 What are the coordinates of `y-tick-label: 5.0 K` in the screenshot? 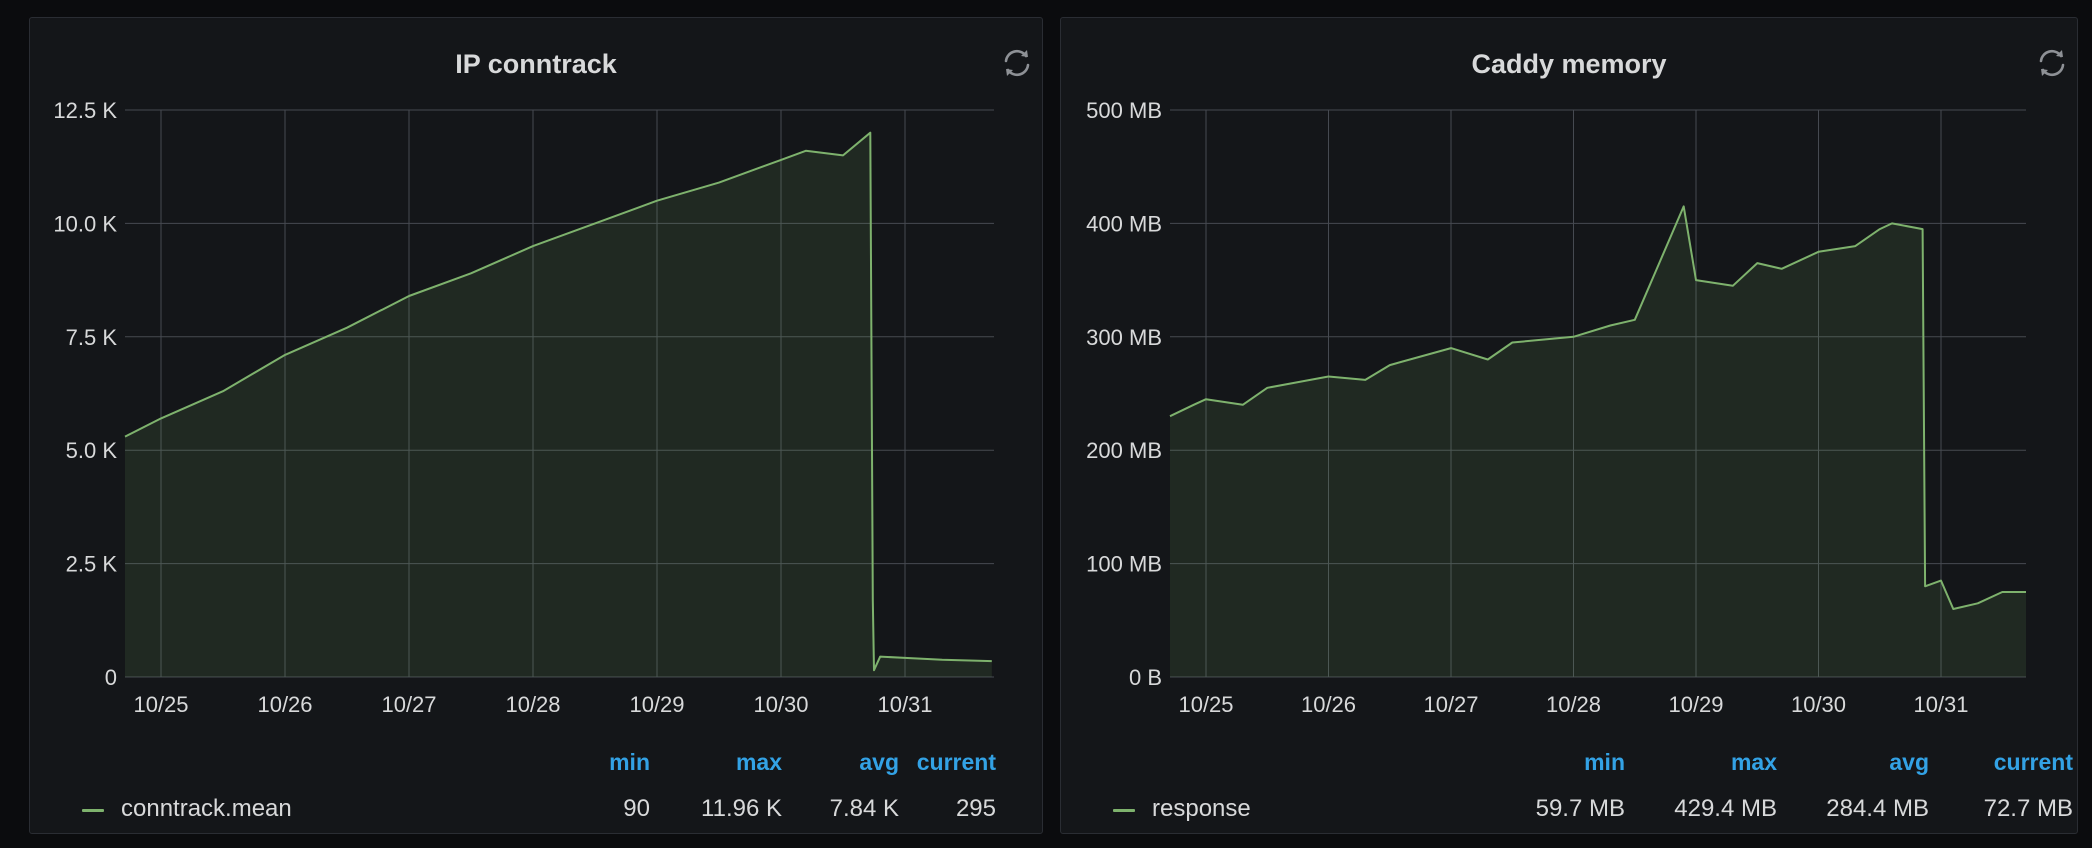 It's located at (92, 450).